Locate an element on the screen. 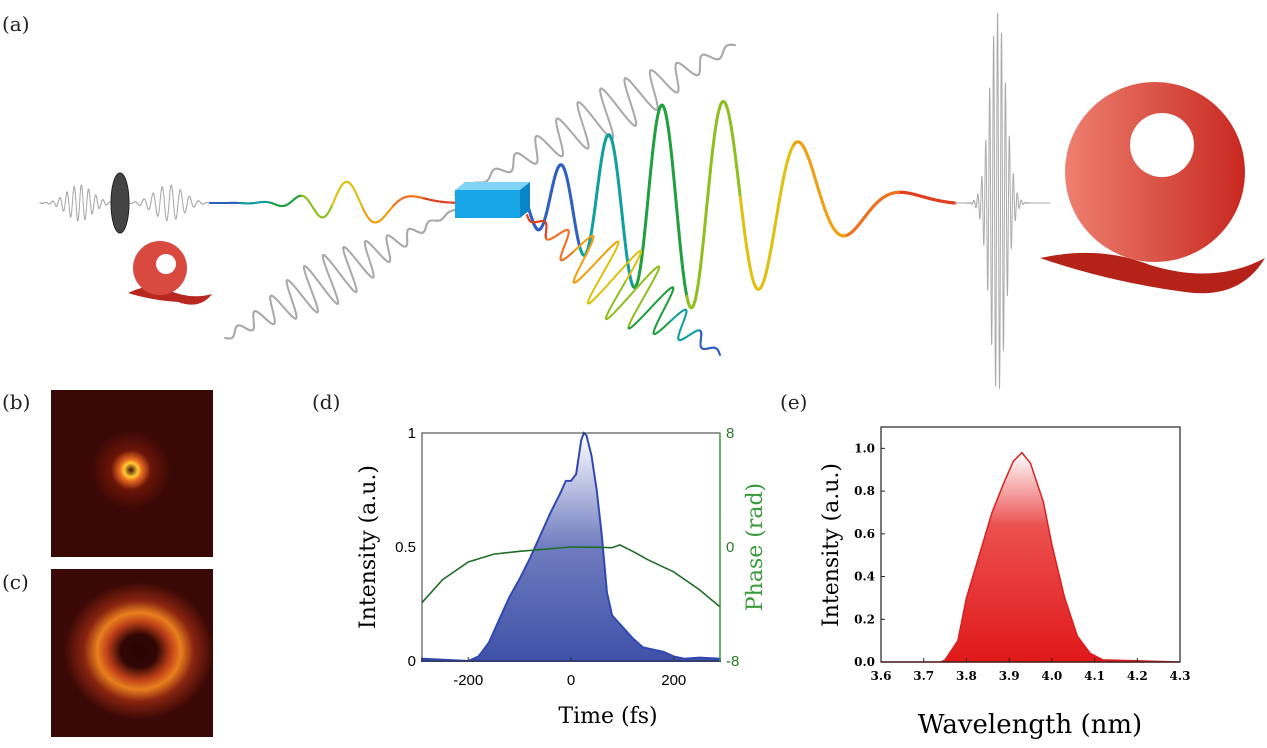 The height and width of the screenshot is (748, 1267). panel-label-c: (c) is located at coordinates (15, 582).